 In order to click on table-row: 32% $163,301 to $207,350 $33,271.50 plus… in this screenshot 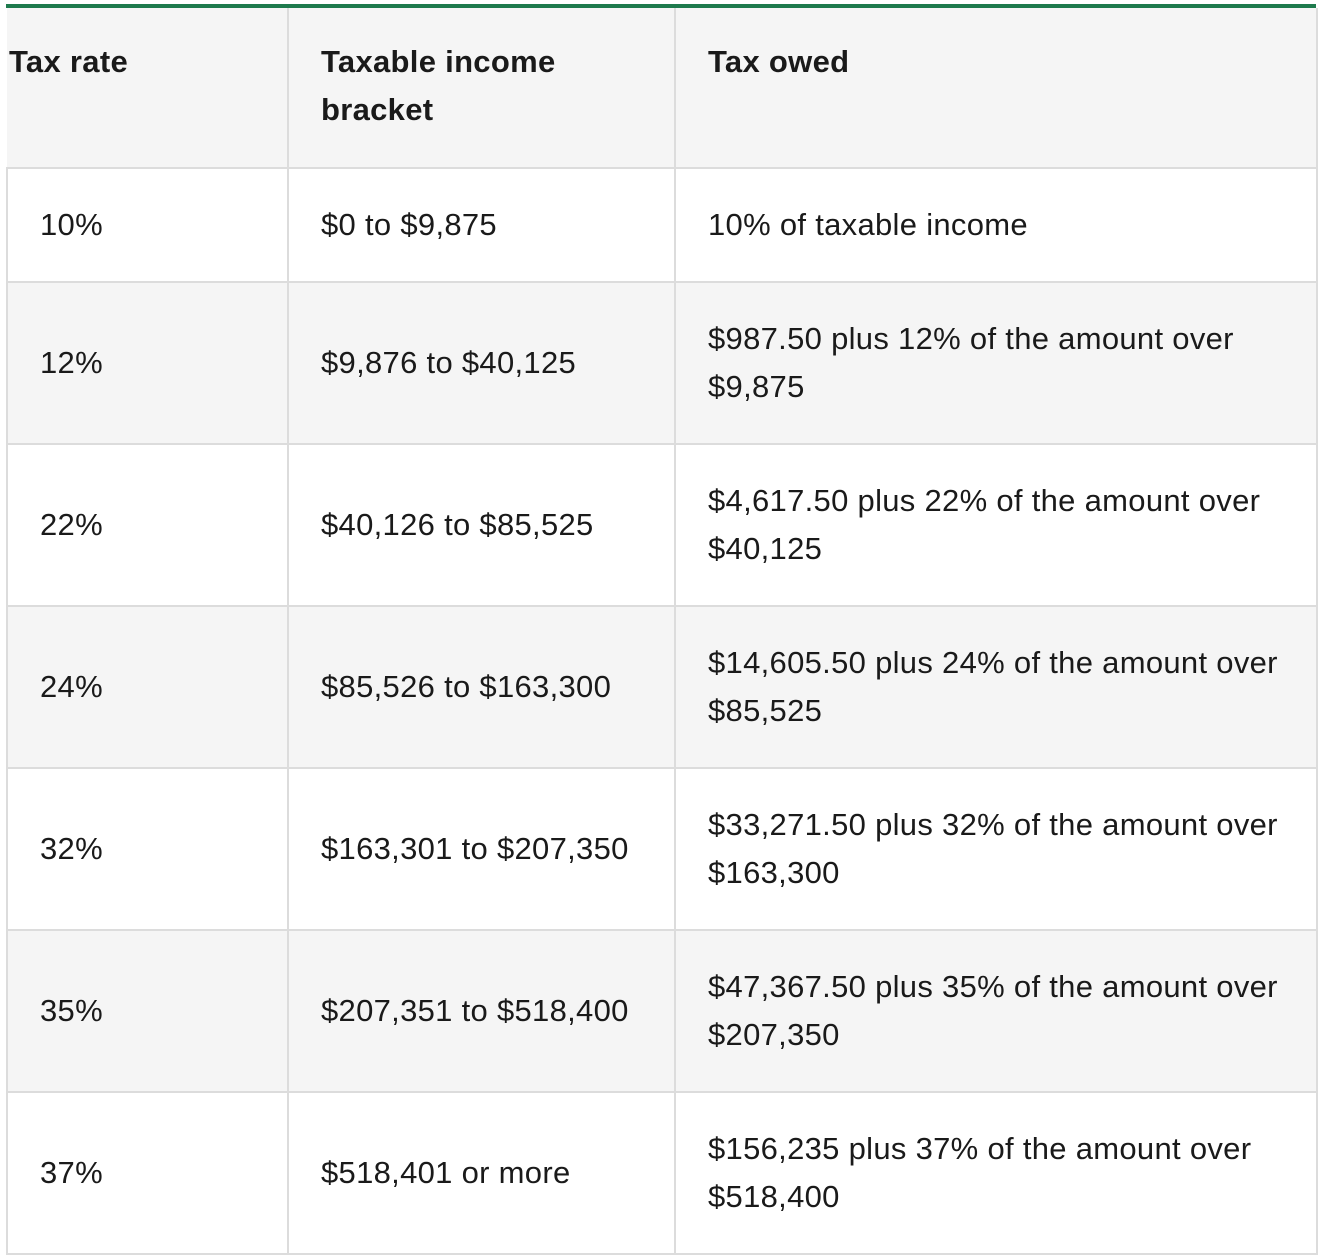, I will do `click(662, 849)`.